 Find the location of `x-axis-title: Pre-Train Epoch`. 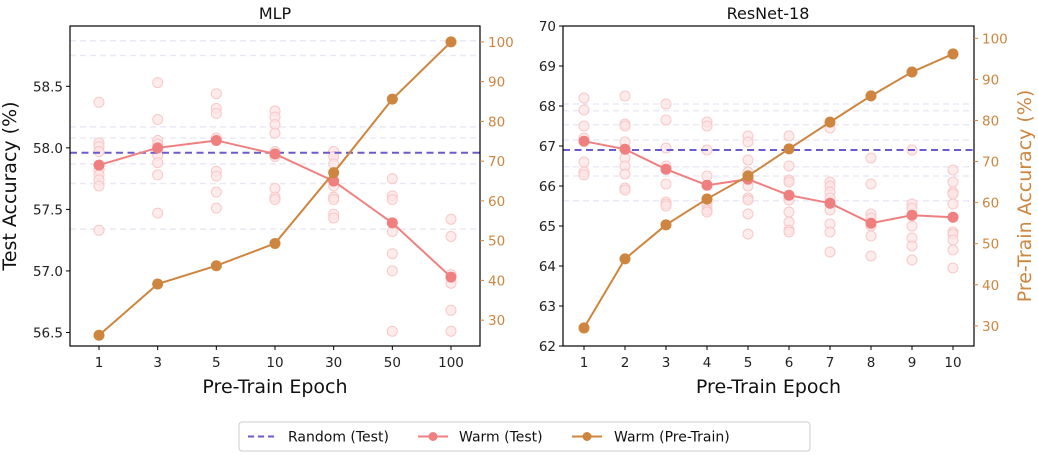

x-axis-title: Pre-Train Epoch is located at coordinates (768, 387).